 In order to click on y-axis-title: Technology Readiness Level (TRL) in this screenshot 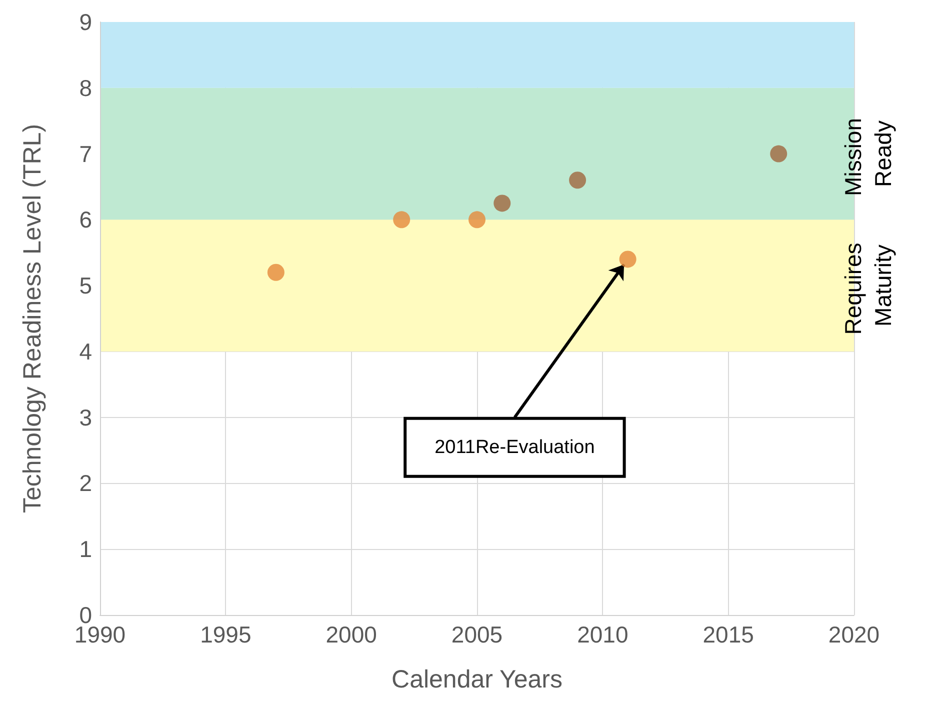, I will do `click(32, 319)`.